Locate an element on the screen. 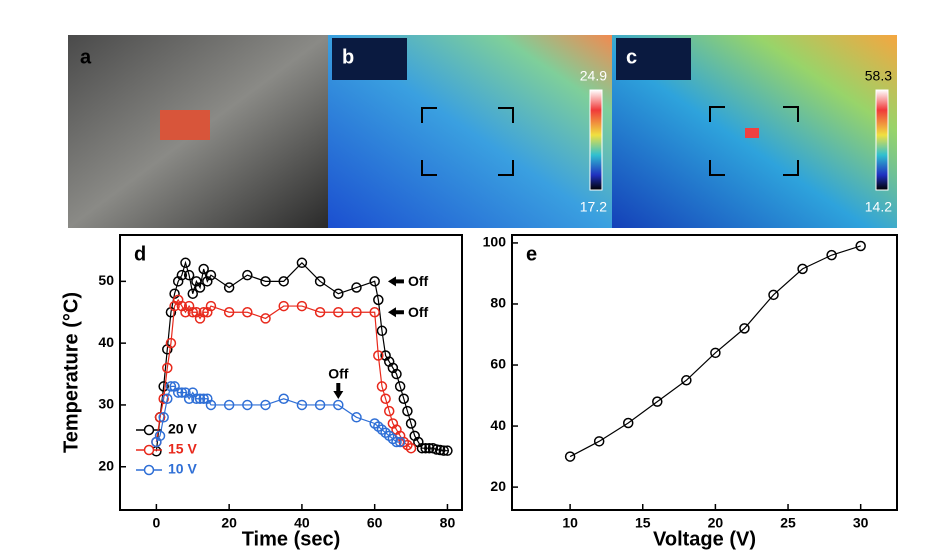 The height and width of the screenshot is (560, 936). photo-c: c 58.3 14.2 is located at coordinates (754, 131).